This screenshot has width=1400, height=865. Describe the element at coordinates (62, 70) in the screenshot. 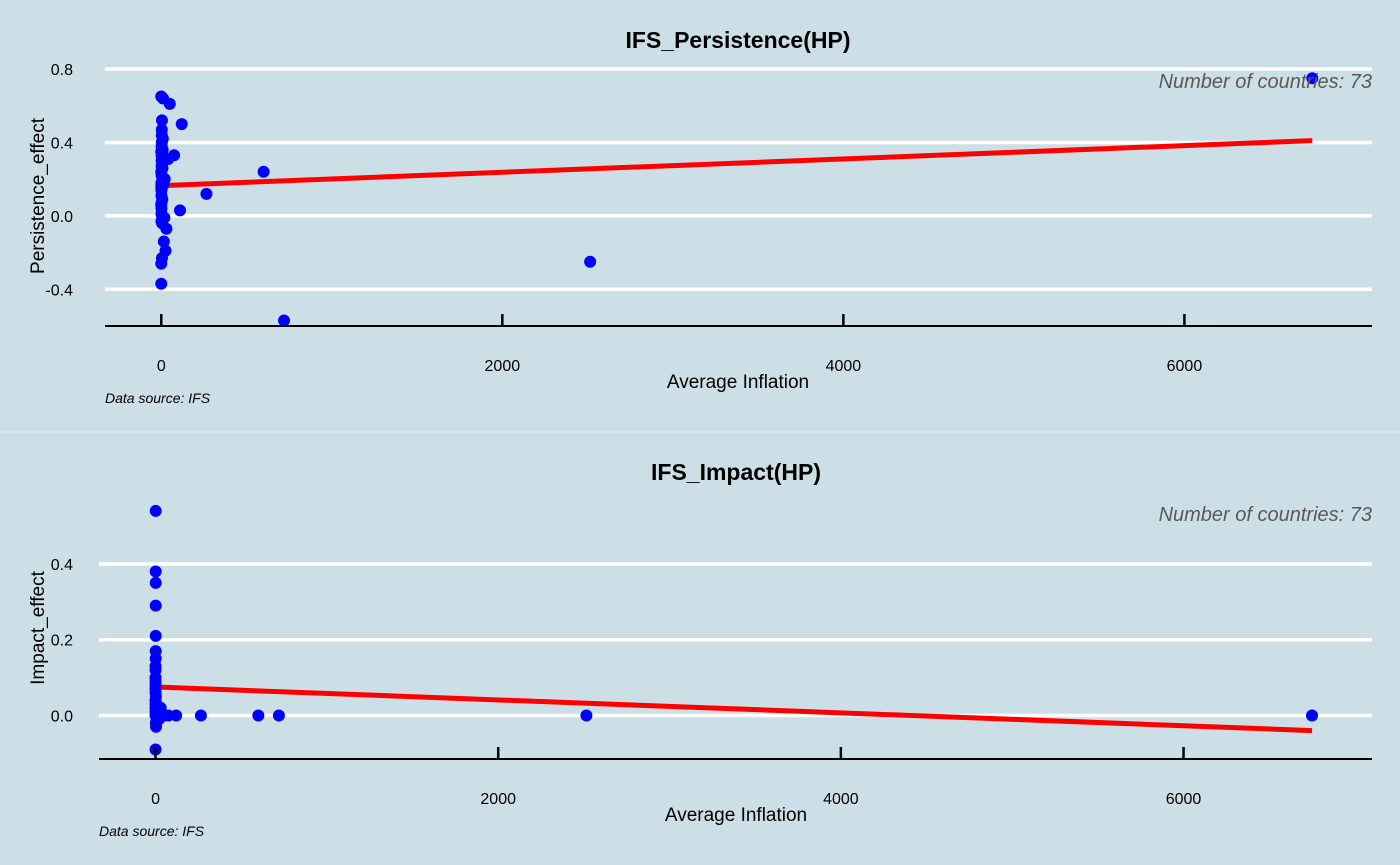

I see `y-tick-label: 0.8` at that location.